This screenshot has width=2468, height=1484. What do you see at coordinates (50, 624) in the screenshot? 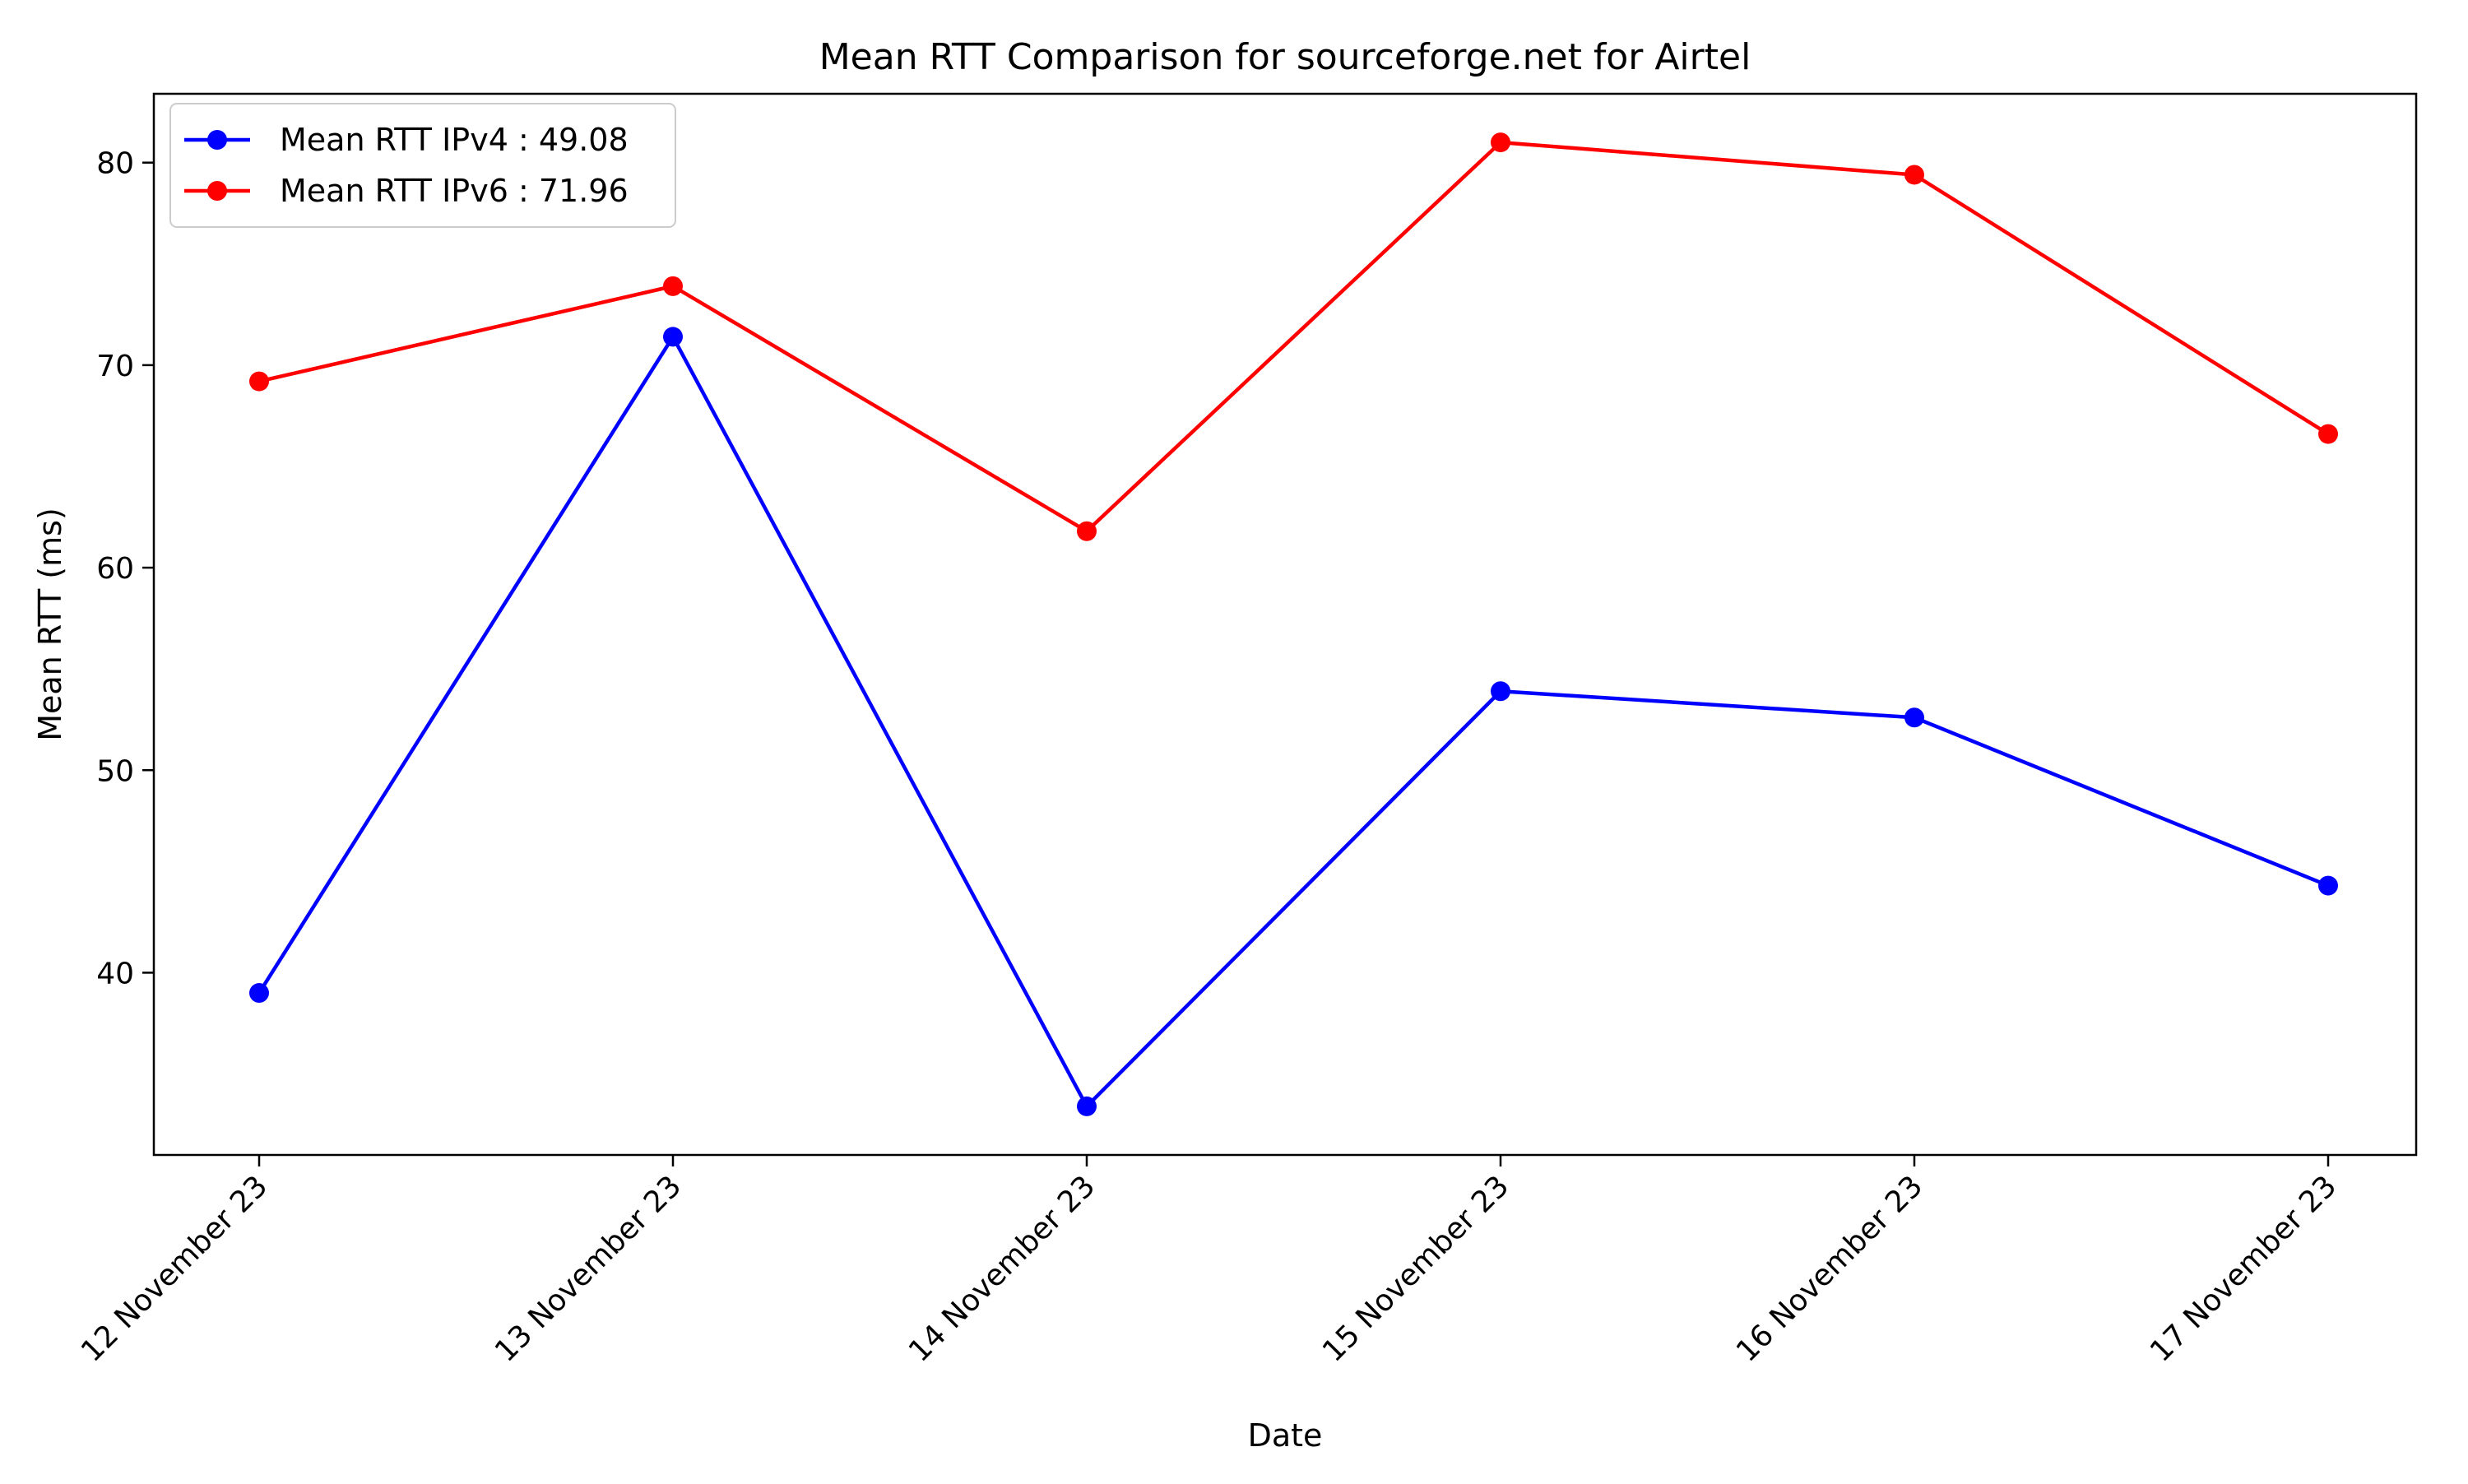
I see `y-axis-label: Mean RTT (ms)` at bounding box center [50, 624].